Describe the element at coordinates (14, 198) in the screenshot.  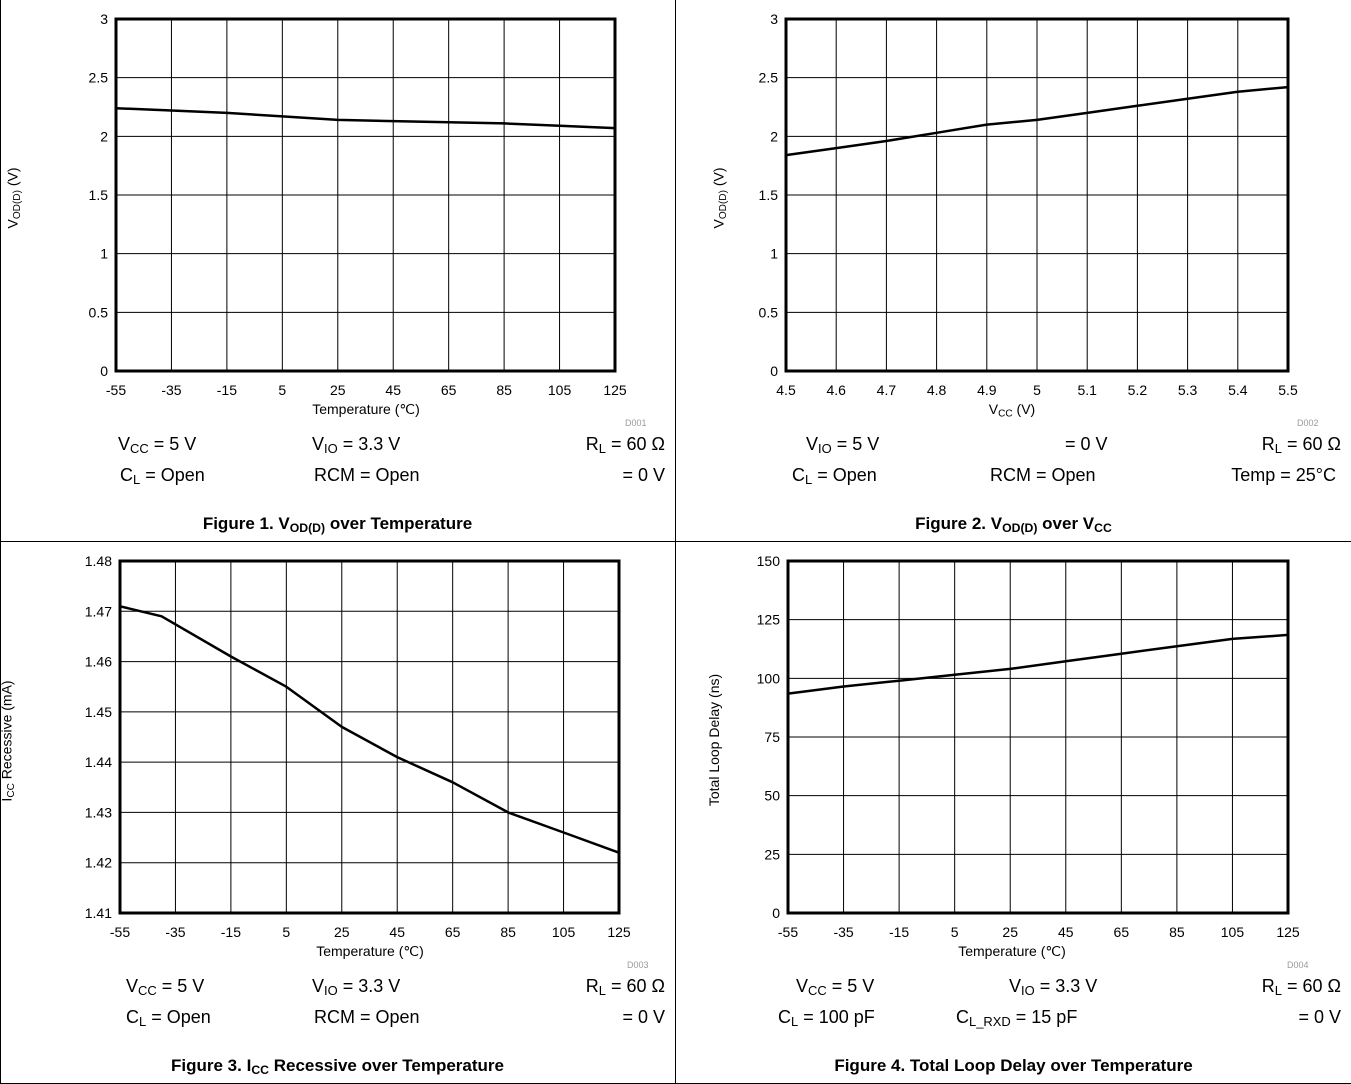
I see `figure-1-y-axis-label: VOD(D) (V)` at that location.